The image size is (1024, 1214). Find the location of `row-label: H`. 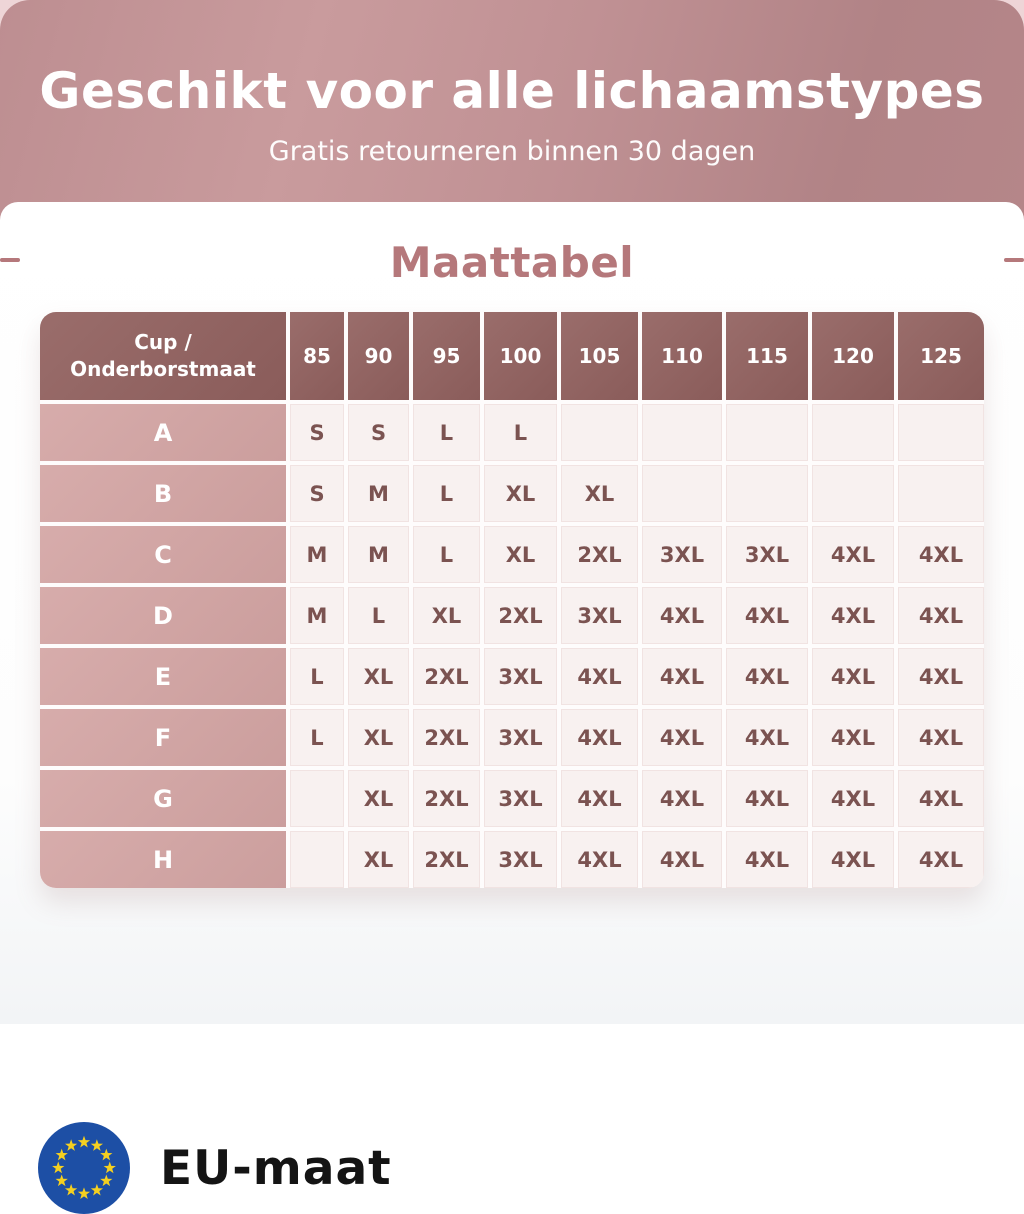

row-label: H is located at coordinates (163, 859).